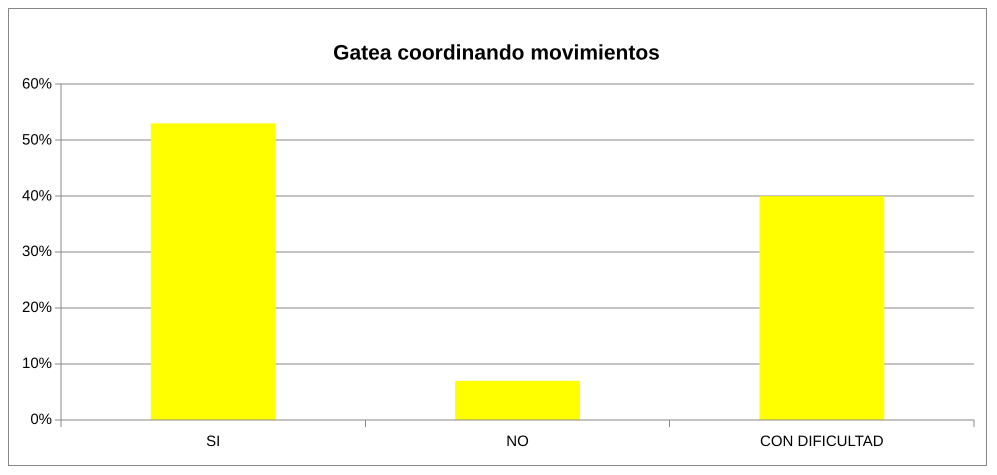 The width and height of the screenshot is (997, 475). Describe the element at coordinates (37, 195) in the screenshot. I see `y-tick-label: 40%` at that location.